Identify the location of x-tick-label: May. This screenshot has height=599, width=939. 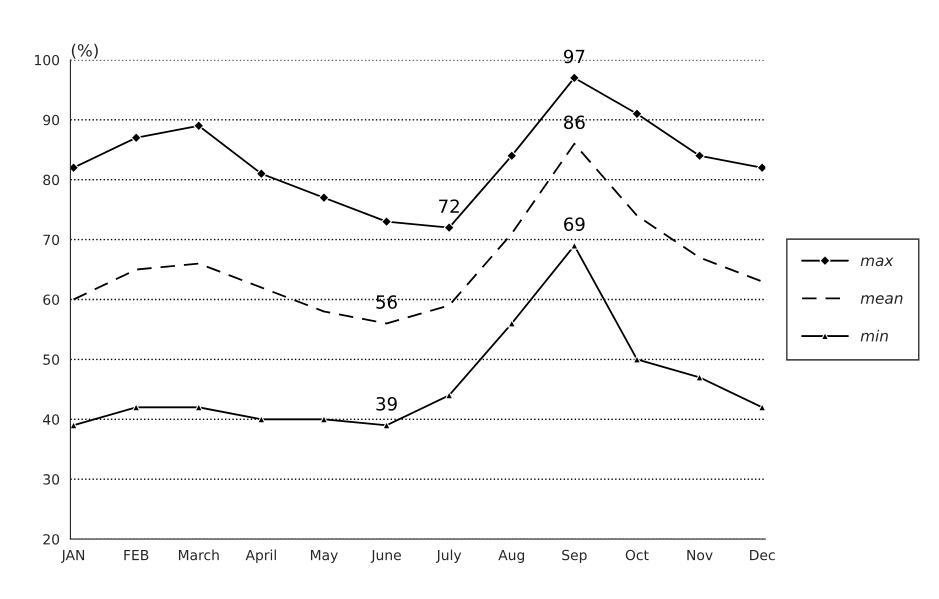
(324, 556).